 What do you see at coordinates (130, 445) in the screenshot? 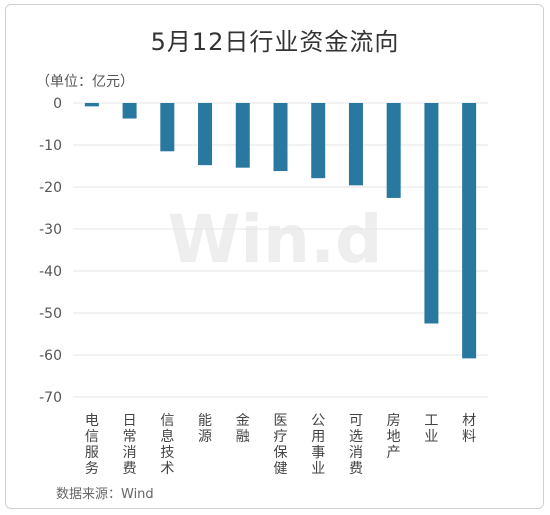
I see `x-tick-label: 日常消费` at bounding box center [130, 445].